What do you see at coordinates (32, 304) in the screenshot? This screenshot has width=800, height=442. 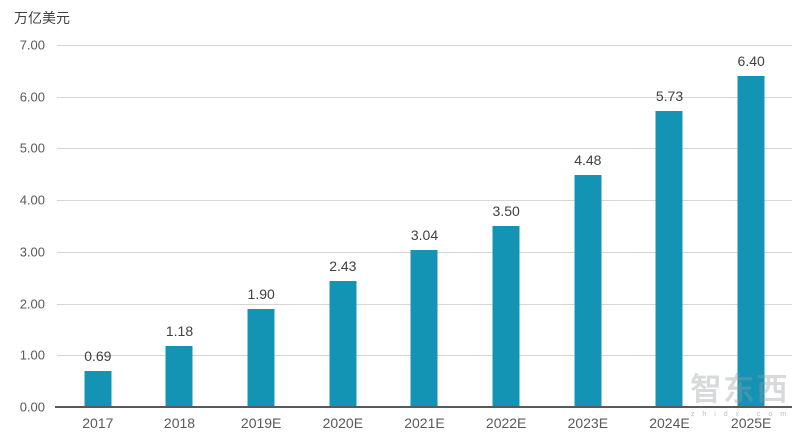 I see `y-tick-label: 2.00` at bounding box center [32, 304].